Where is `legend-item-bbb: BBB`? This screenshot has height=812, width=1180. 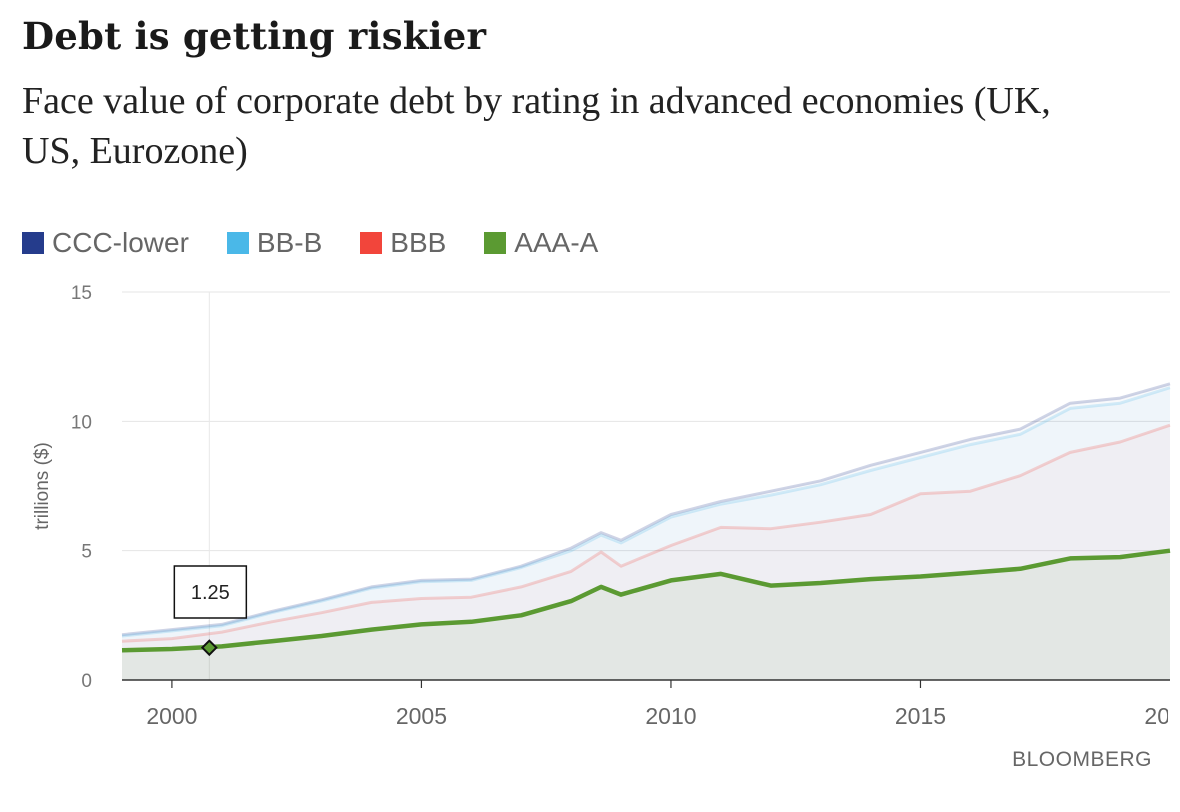 legend-item-bbb: BBB is located at coordinates (403, 243).